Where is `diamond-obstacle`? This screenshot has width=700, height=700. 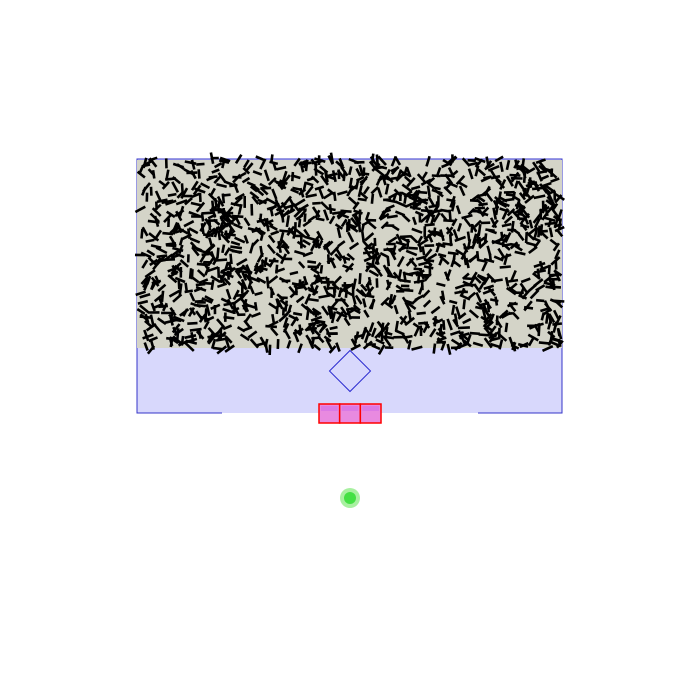
diamond-obstacle is located at coordinates (350, 371).